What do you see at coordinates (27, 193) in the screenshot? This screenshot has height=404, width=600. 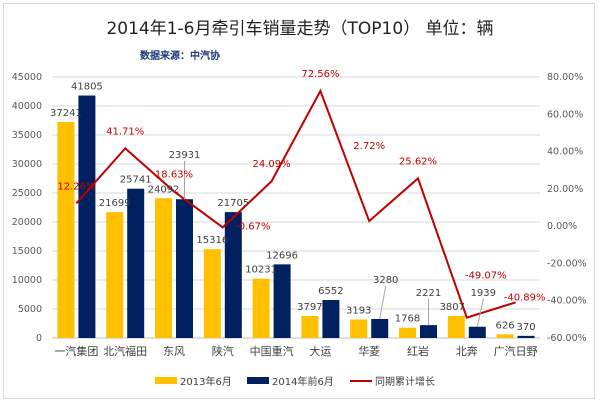 I see `y-left-tick-label: 25000` at bounding box center [27, 193].